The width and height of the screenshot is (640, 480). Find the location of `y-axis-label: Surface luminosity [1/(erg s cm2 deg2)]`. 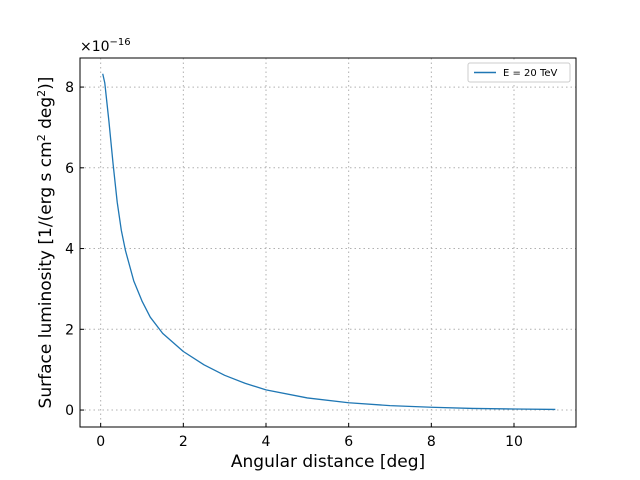

y-axis-label: Surface luminosity [1/(erg s cm2 deg2)] is located at coordinates (45, 243).